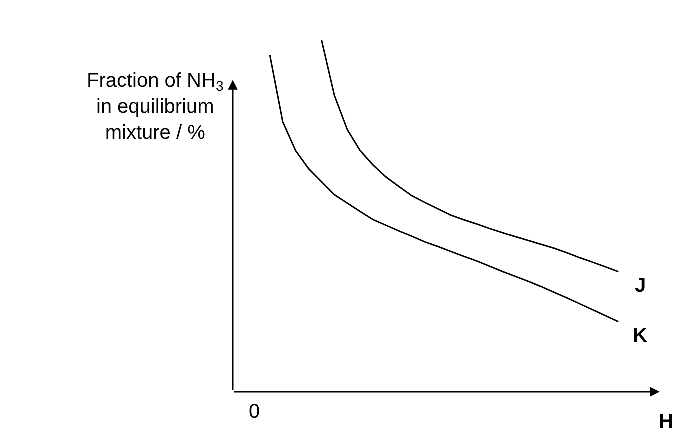 The height and width of the screenshot is (438, 694). What do you see at coordinates (666, 422) in the screenshot?
I see `x-axis-title: H` at bounding box center [666, 422].